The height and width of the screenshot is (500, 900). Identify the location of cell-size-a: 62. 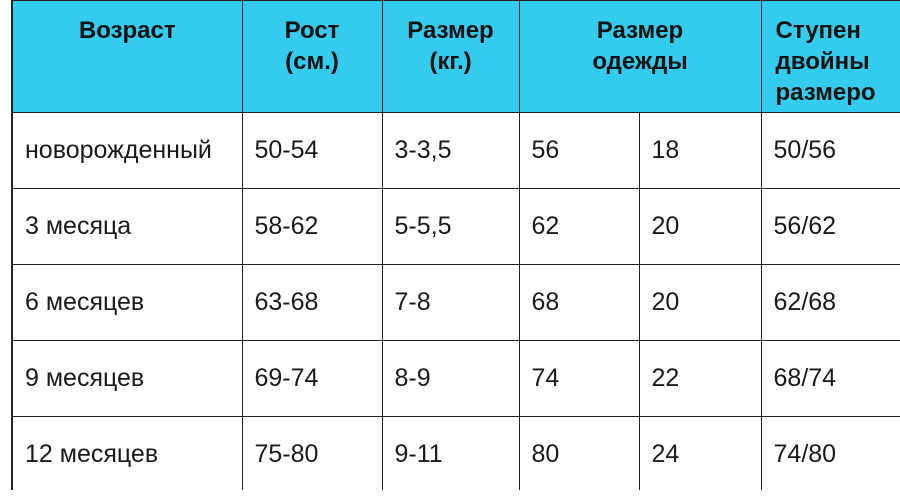
(579, 226).